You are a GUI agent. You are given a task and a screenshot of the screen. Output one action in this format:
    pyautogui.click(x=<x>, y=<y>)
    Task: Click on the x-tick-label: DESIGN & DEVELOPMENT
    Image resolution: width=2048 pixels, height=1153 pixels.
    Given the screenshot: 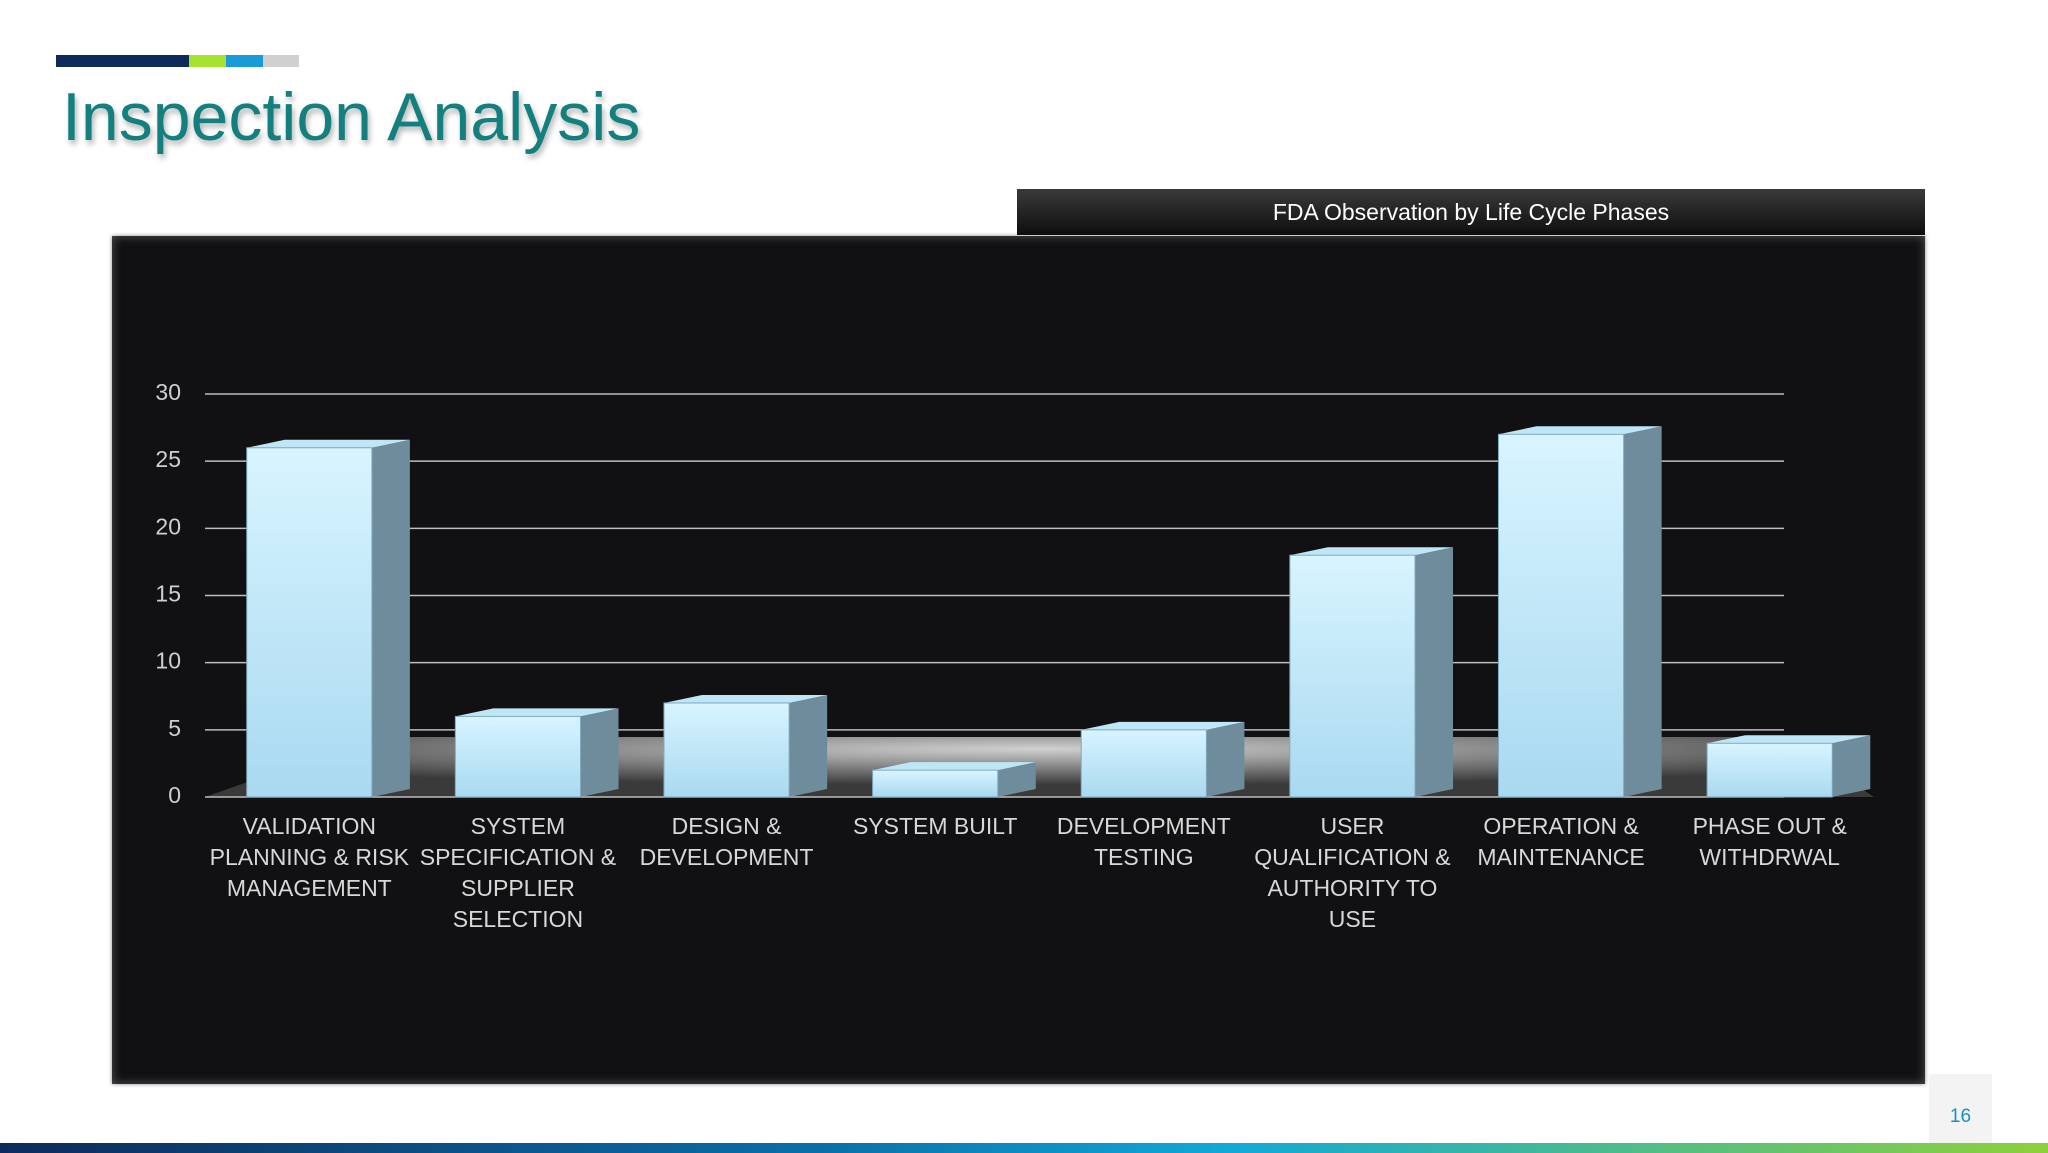 What is the action you would take?
    pyautogui.click(x=726, y=841)
    